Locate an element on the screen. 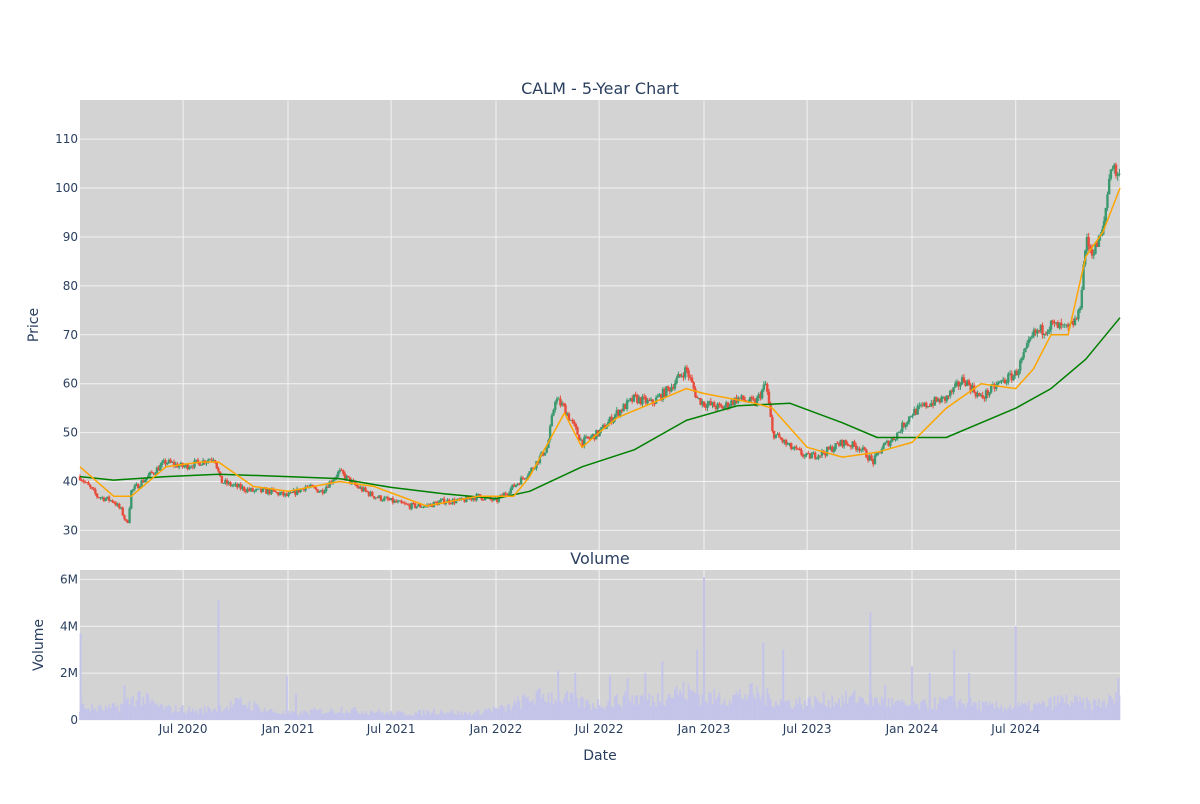 Image resolution: width=1200 pixels, height=804 pixels. price-y-tick-label: 50 is located at coordinates (70, 433).